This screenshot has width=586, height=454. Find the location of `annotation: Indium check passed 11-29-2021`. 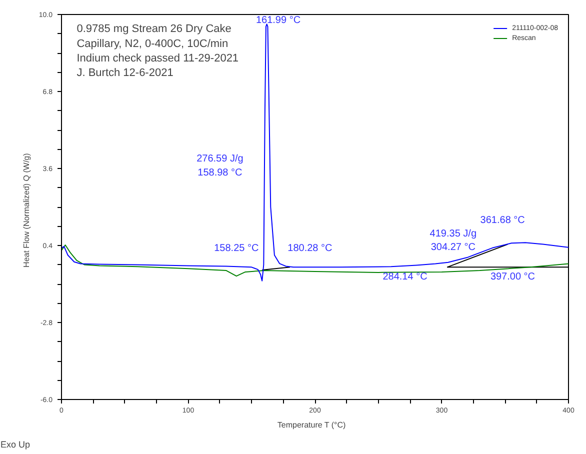

annotation: Indium check passed 11-29-2021 is located at coordinates (157, 58).